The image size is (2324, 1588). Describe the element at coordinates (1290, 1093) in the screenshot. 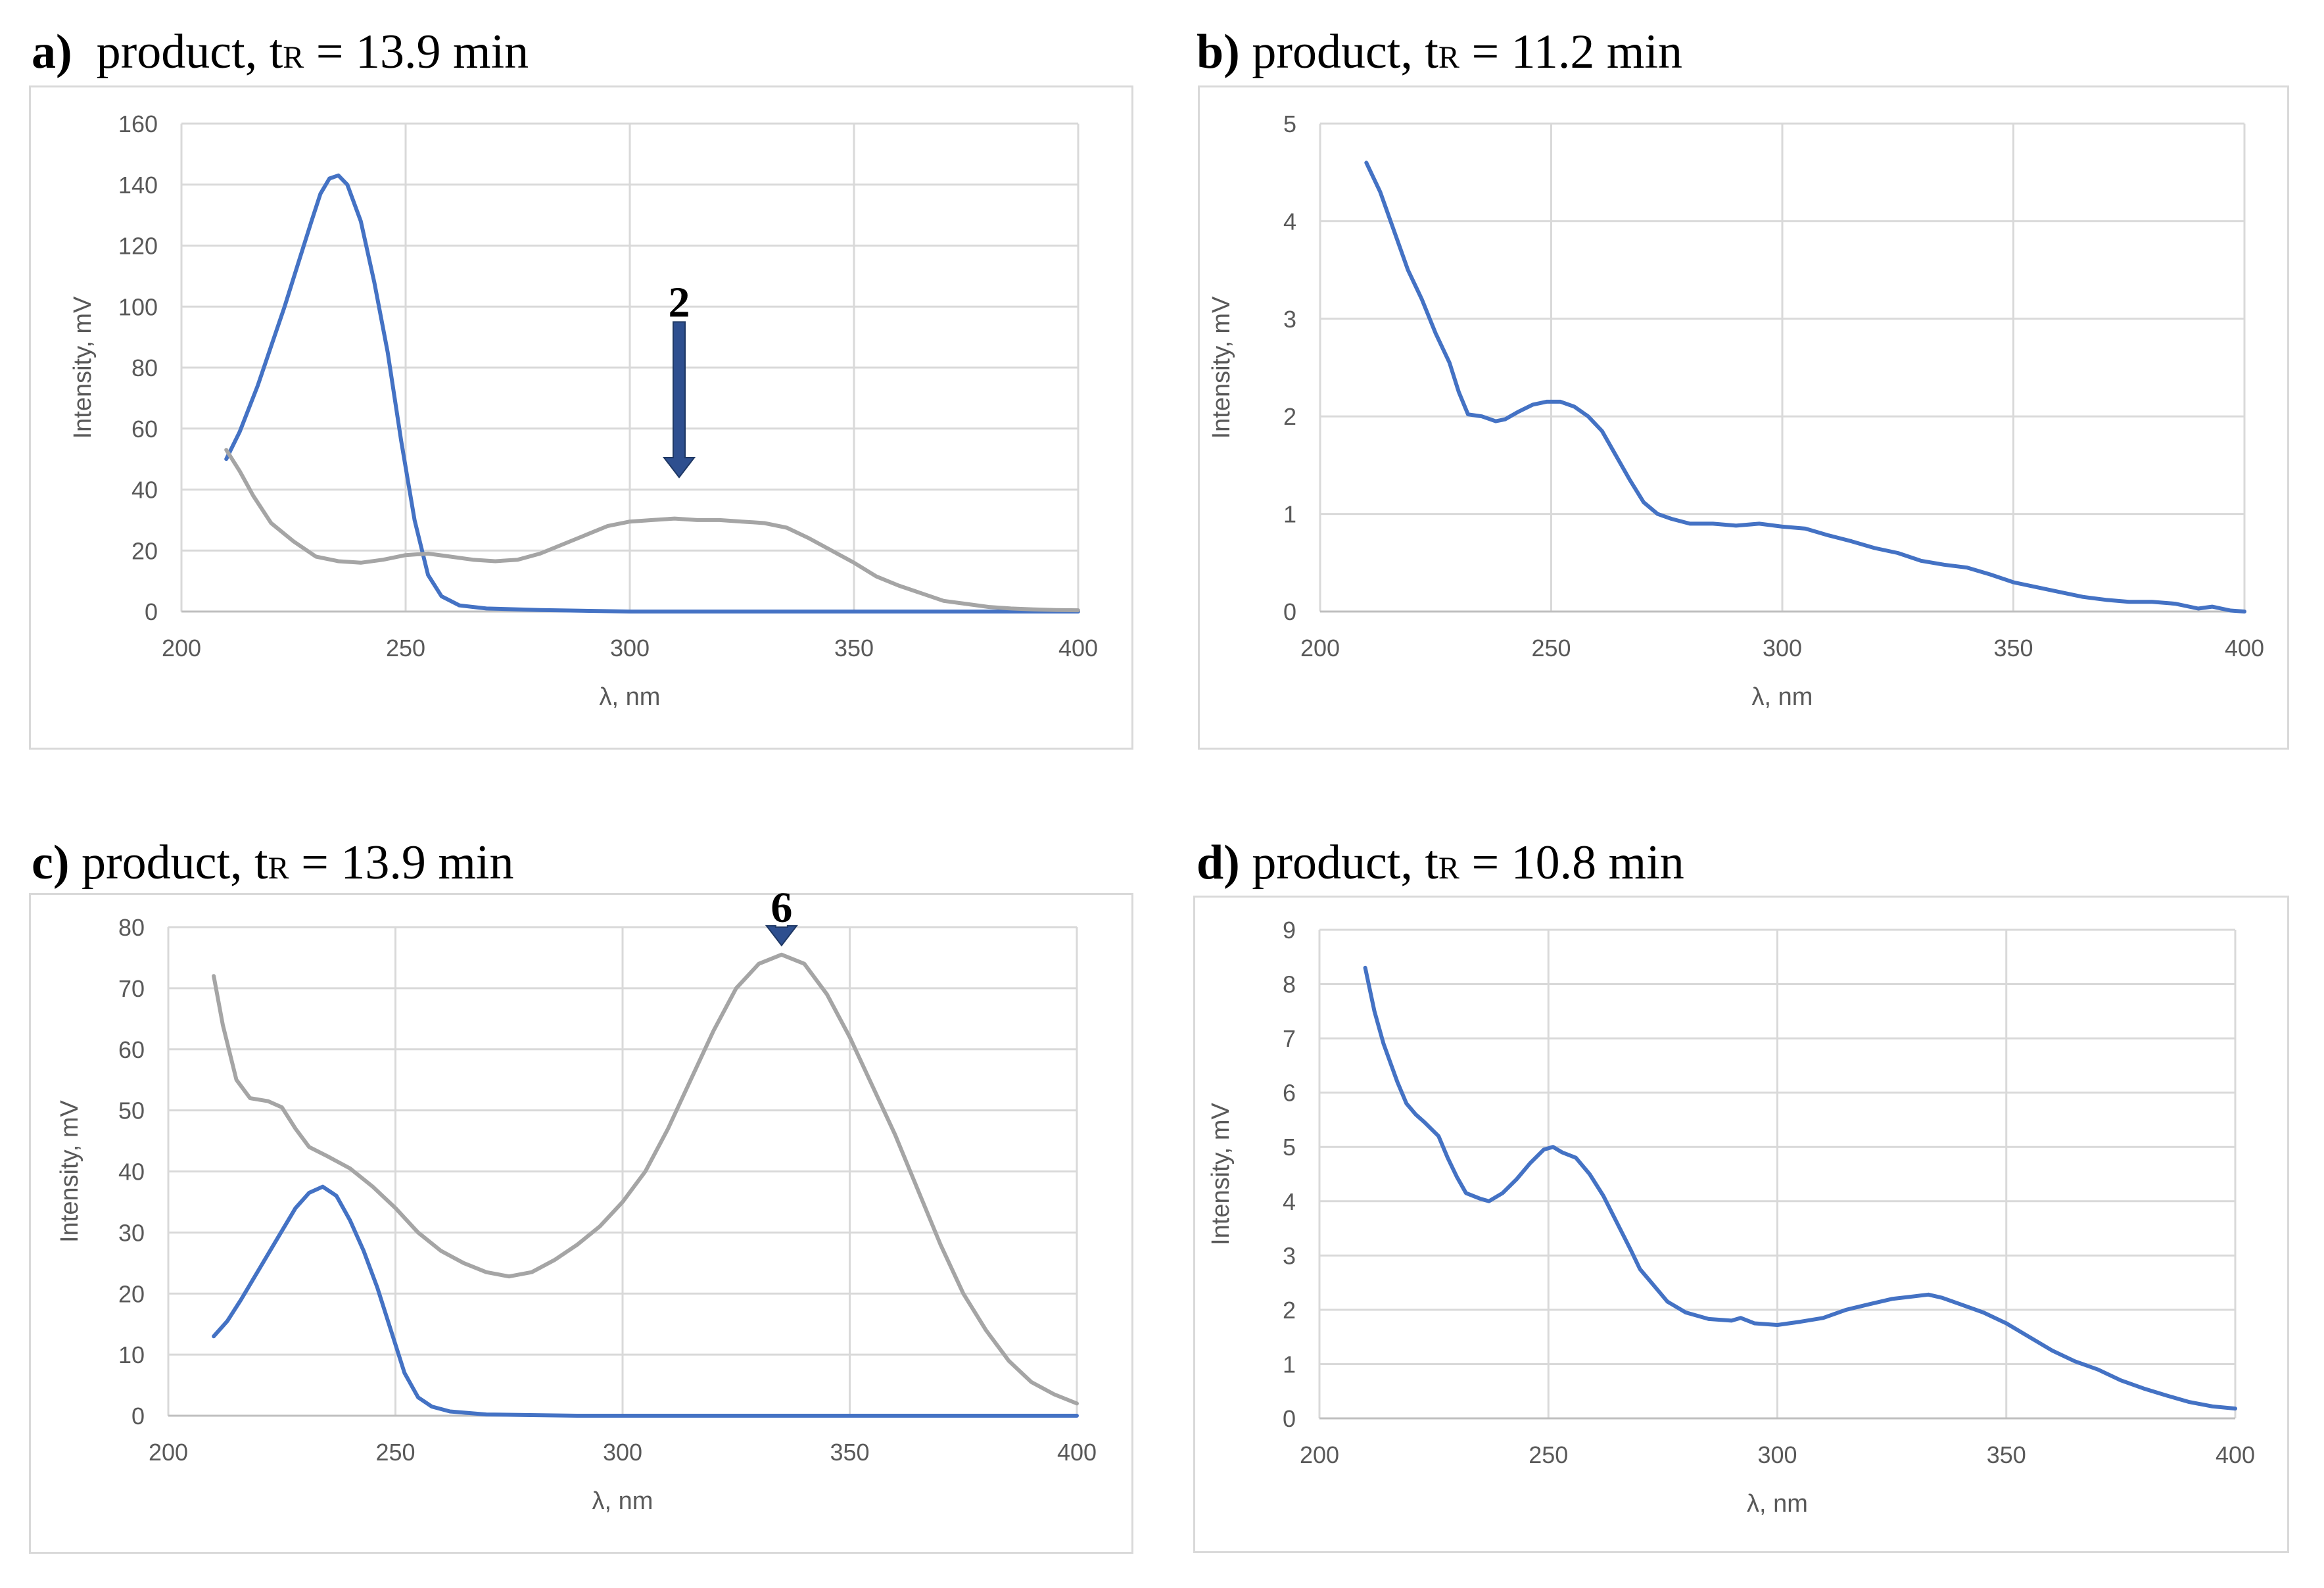

I see `chart-d-ytick-6: 6` at that location.